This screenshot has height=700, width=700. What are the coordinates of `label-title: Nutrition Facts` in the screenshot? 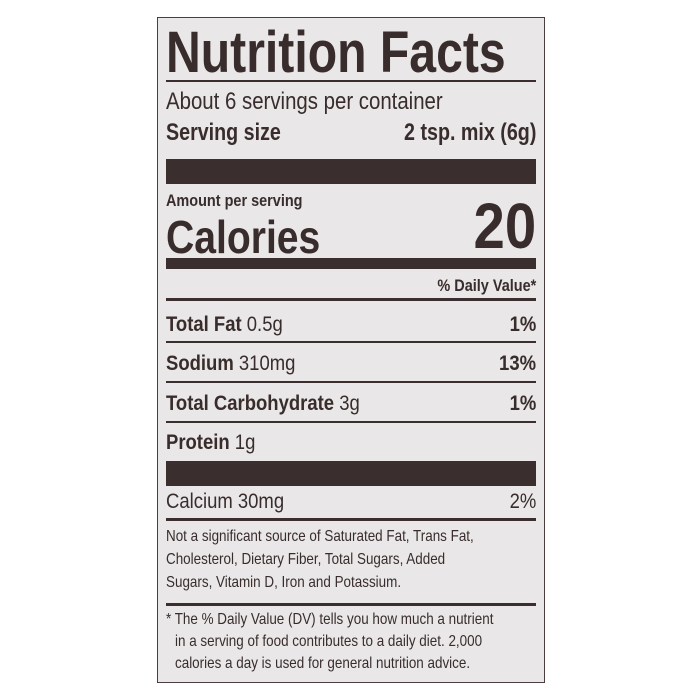 It's located at (336, 52).